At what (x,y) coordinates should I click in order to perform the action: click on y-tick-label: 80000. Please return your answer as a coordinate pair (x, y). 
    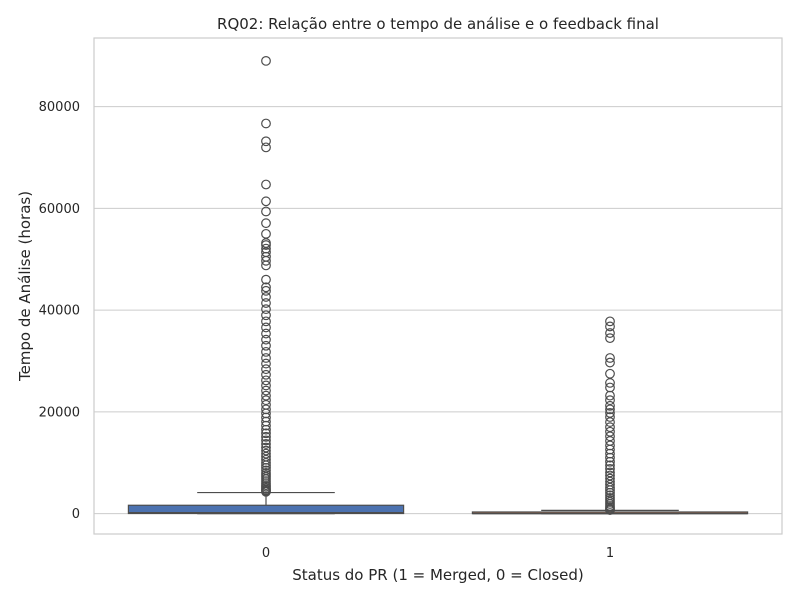
    Looking at the image, I should click on (59, 107).